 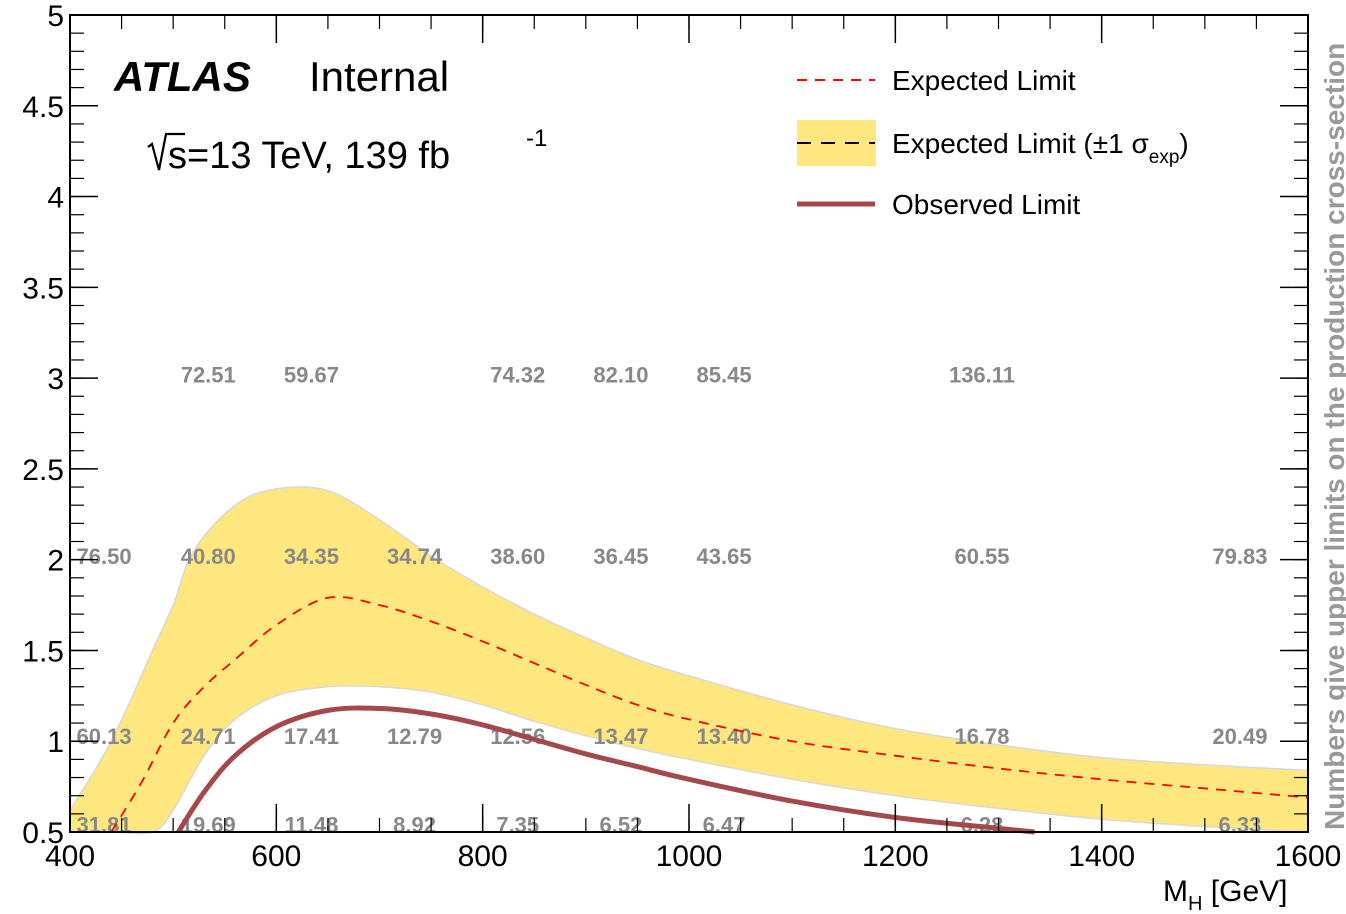 I want to click on cross-section-value: 8.92, so click(x=414, y=825).